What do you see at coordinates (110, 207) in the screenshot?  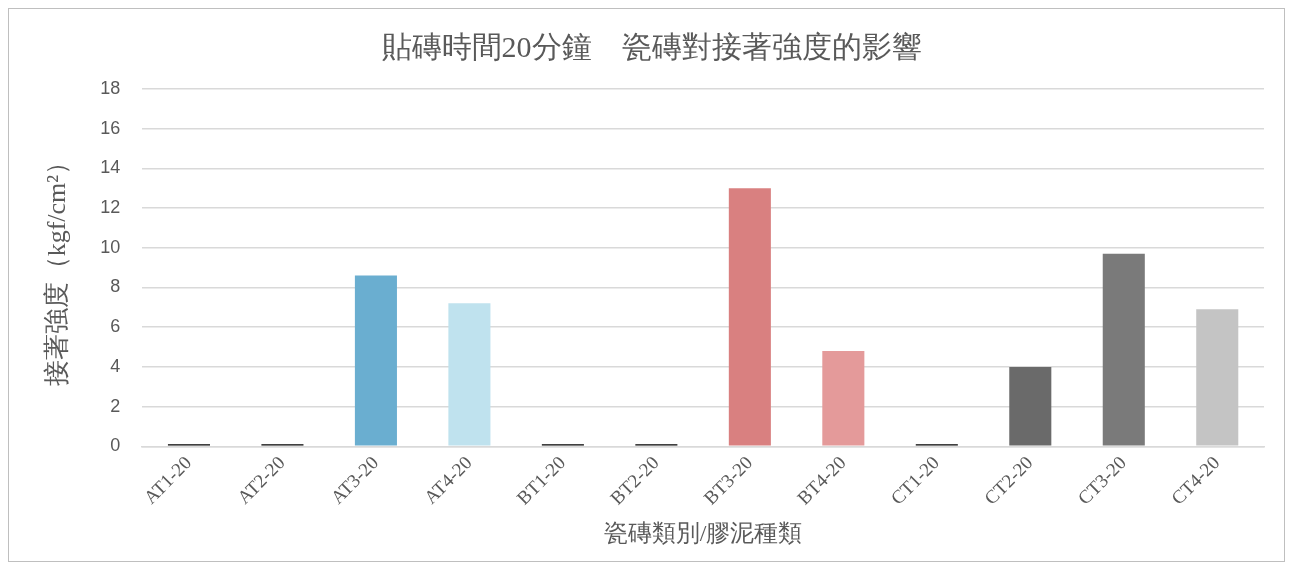 I see `y-tick-label: 12` at bounding box center [110, 207].